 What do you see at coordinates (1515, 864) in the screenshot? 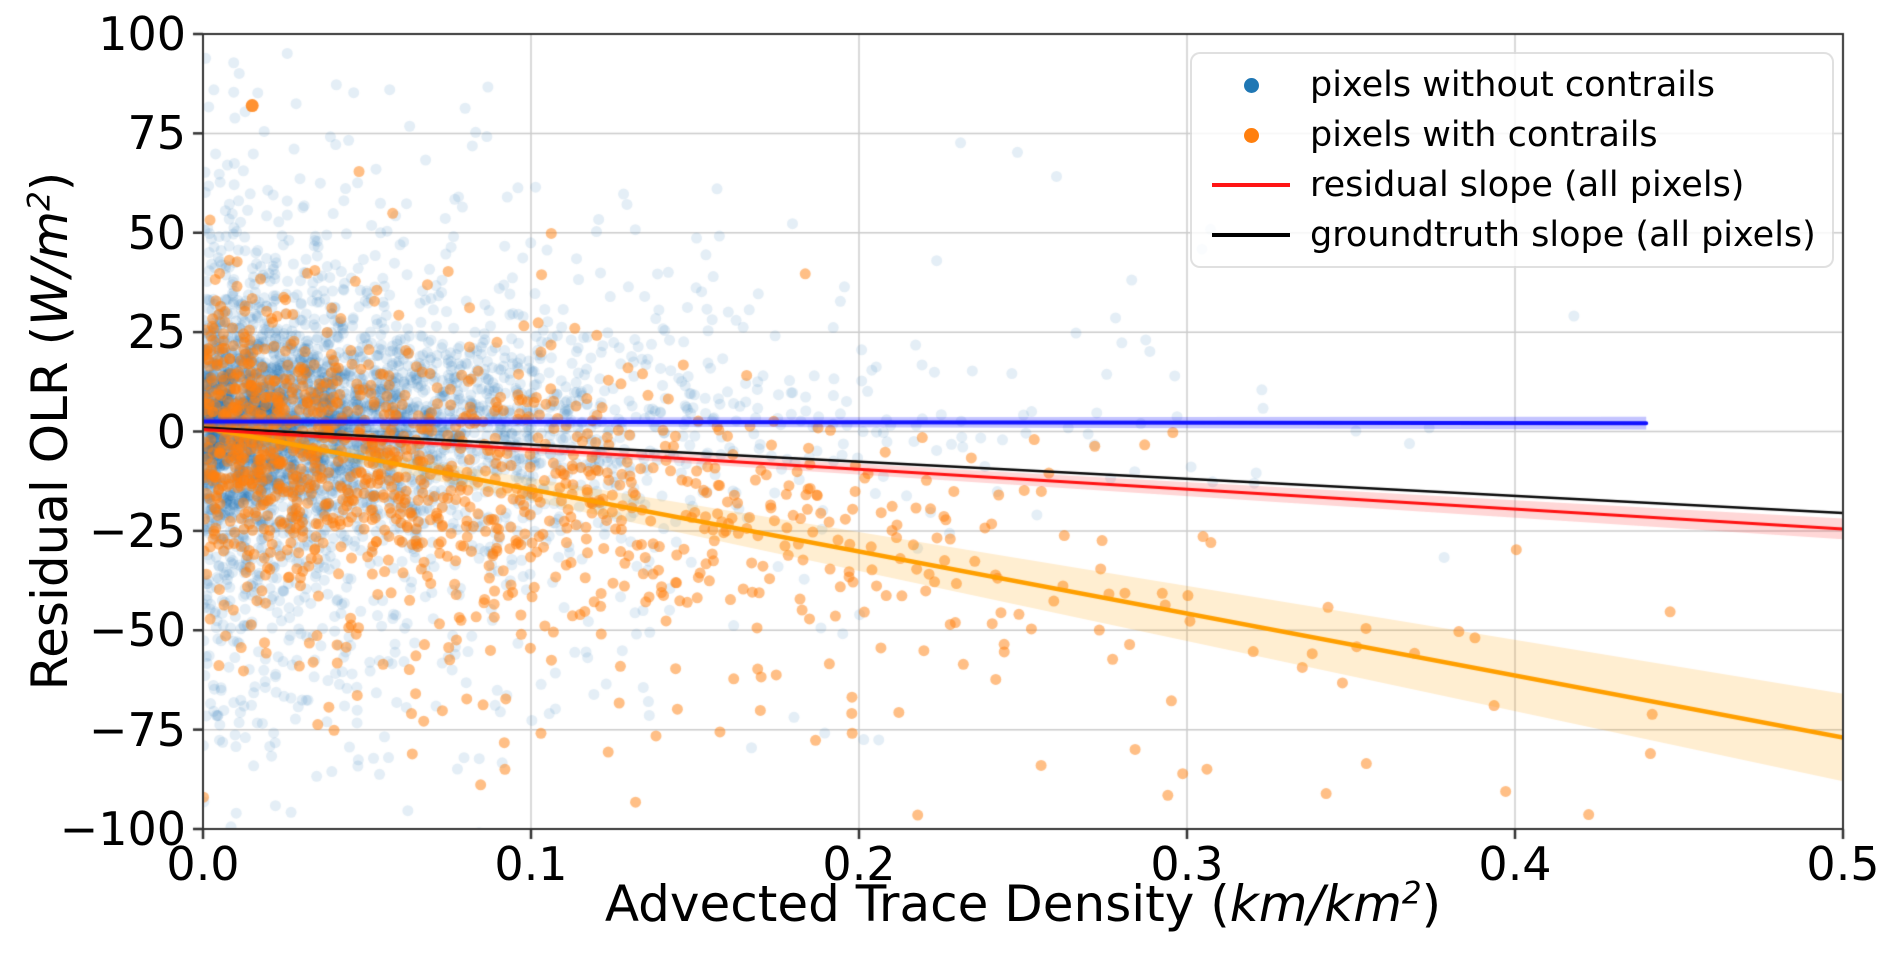
I see `x-tick-label: 0.4` at bounding box center [1515, 864].